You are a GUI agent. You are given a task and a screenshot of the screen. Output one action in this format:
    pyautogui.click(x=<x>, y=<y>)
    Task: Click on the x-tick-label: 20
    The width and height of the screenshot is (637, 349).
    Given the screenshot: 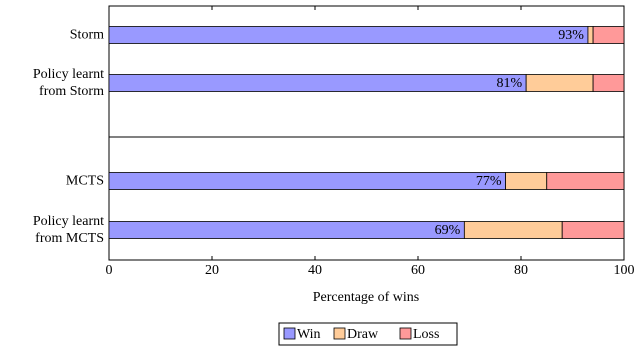 What is the action you would take?
    pyautogui.click(x=212, y=270)
    